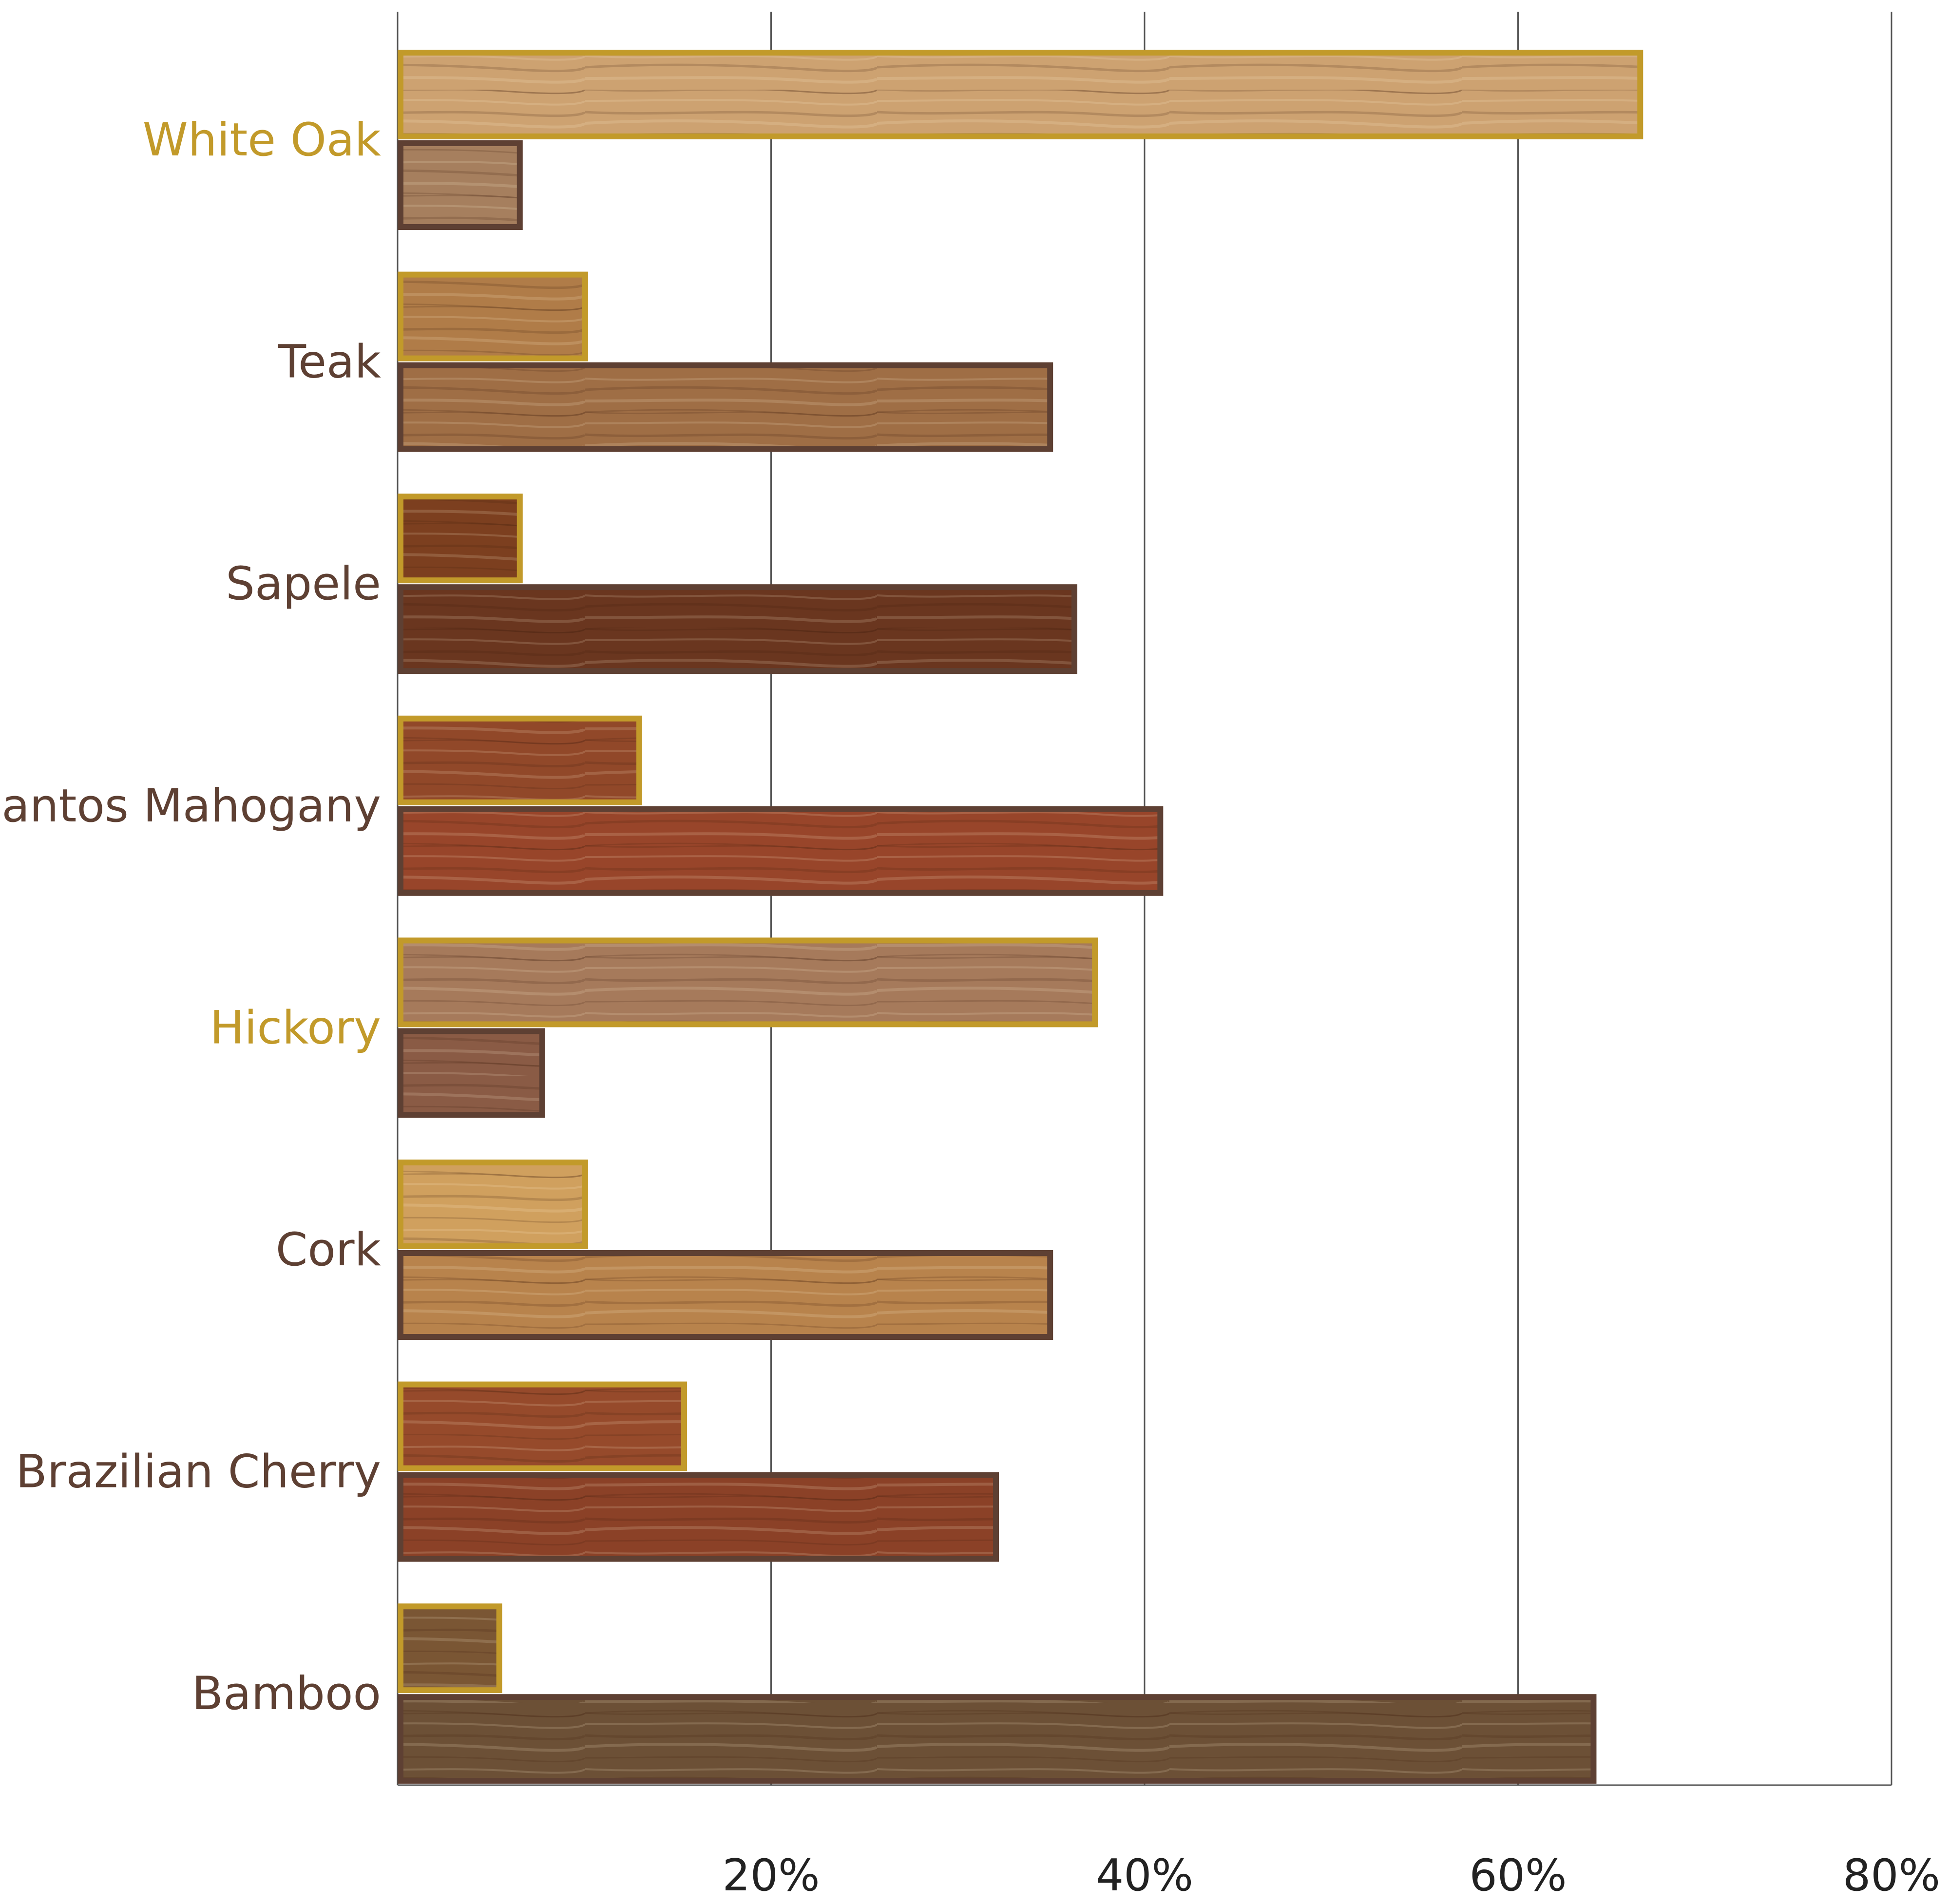  Describe the element at coordinates (1518, 1875) in the screenshot. I see `x-tick-label: 60%` at that location.